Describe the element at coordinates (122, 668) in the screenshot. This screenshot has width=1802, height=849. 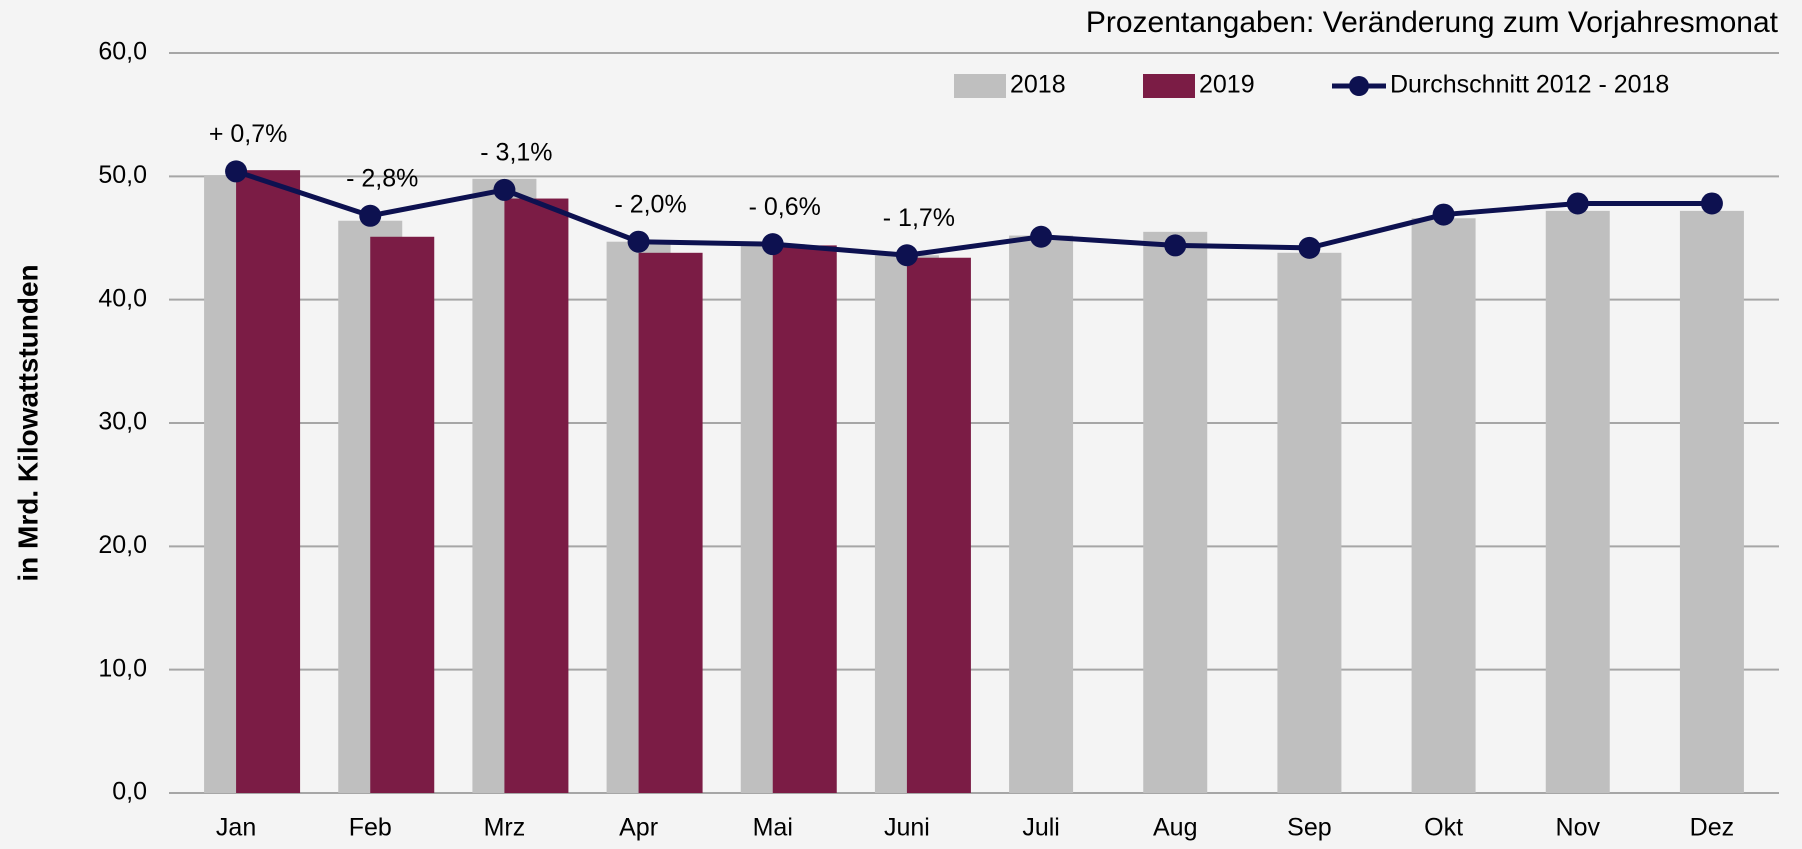
I see `y-tick-label: 10,0` at that location.